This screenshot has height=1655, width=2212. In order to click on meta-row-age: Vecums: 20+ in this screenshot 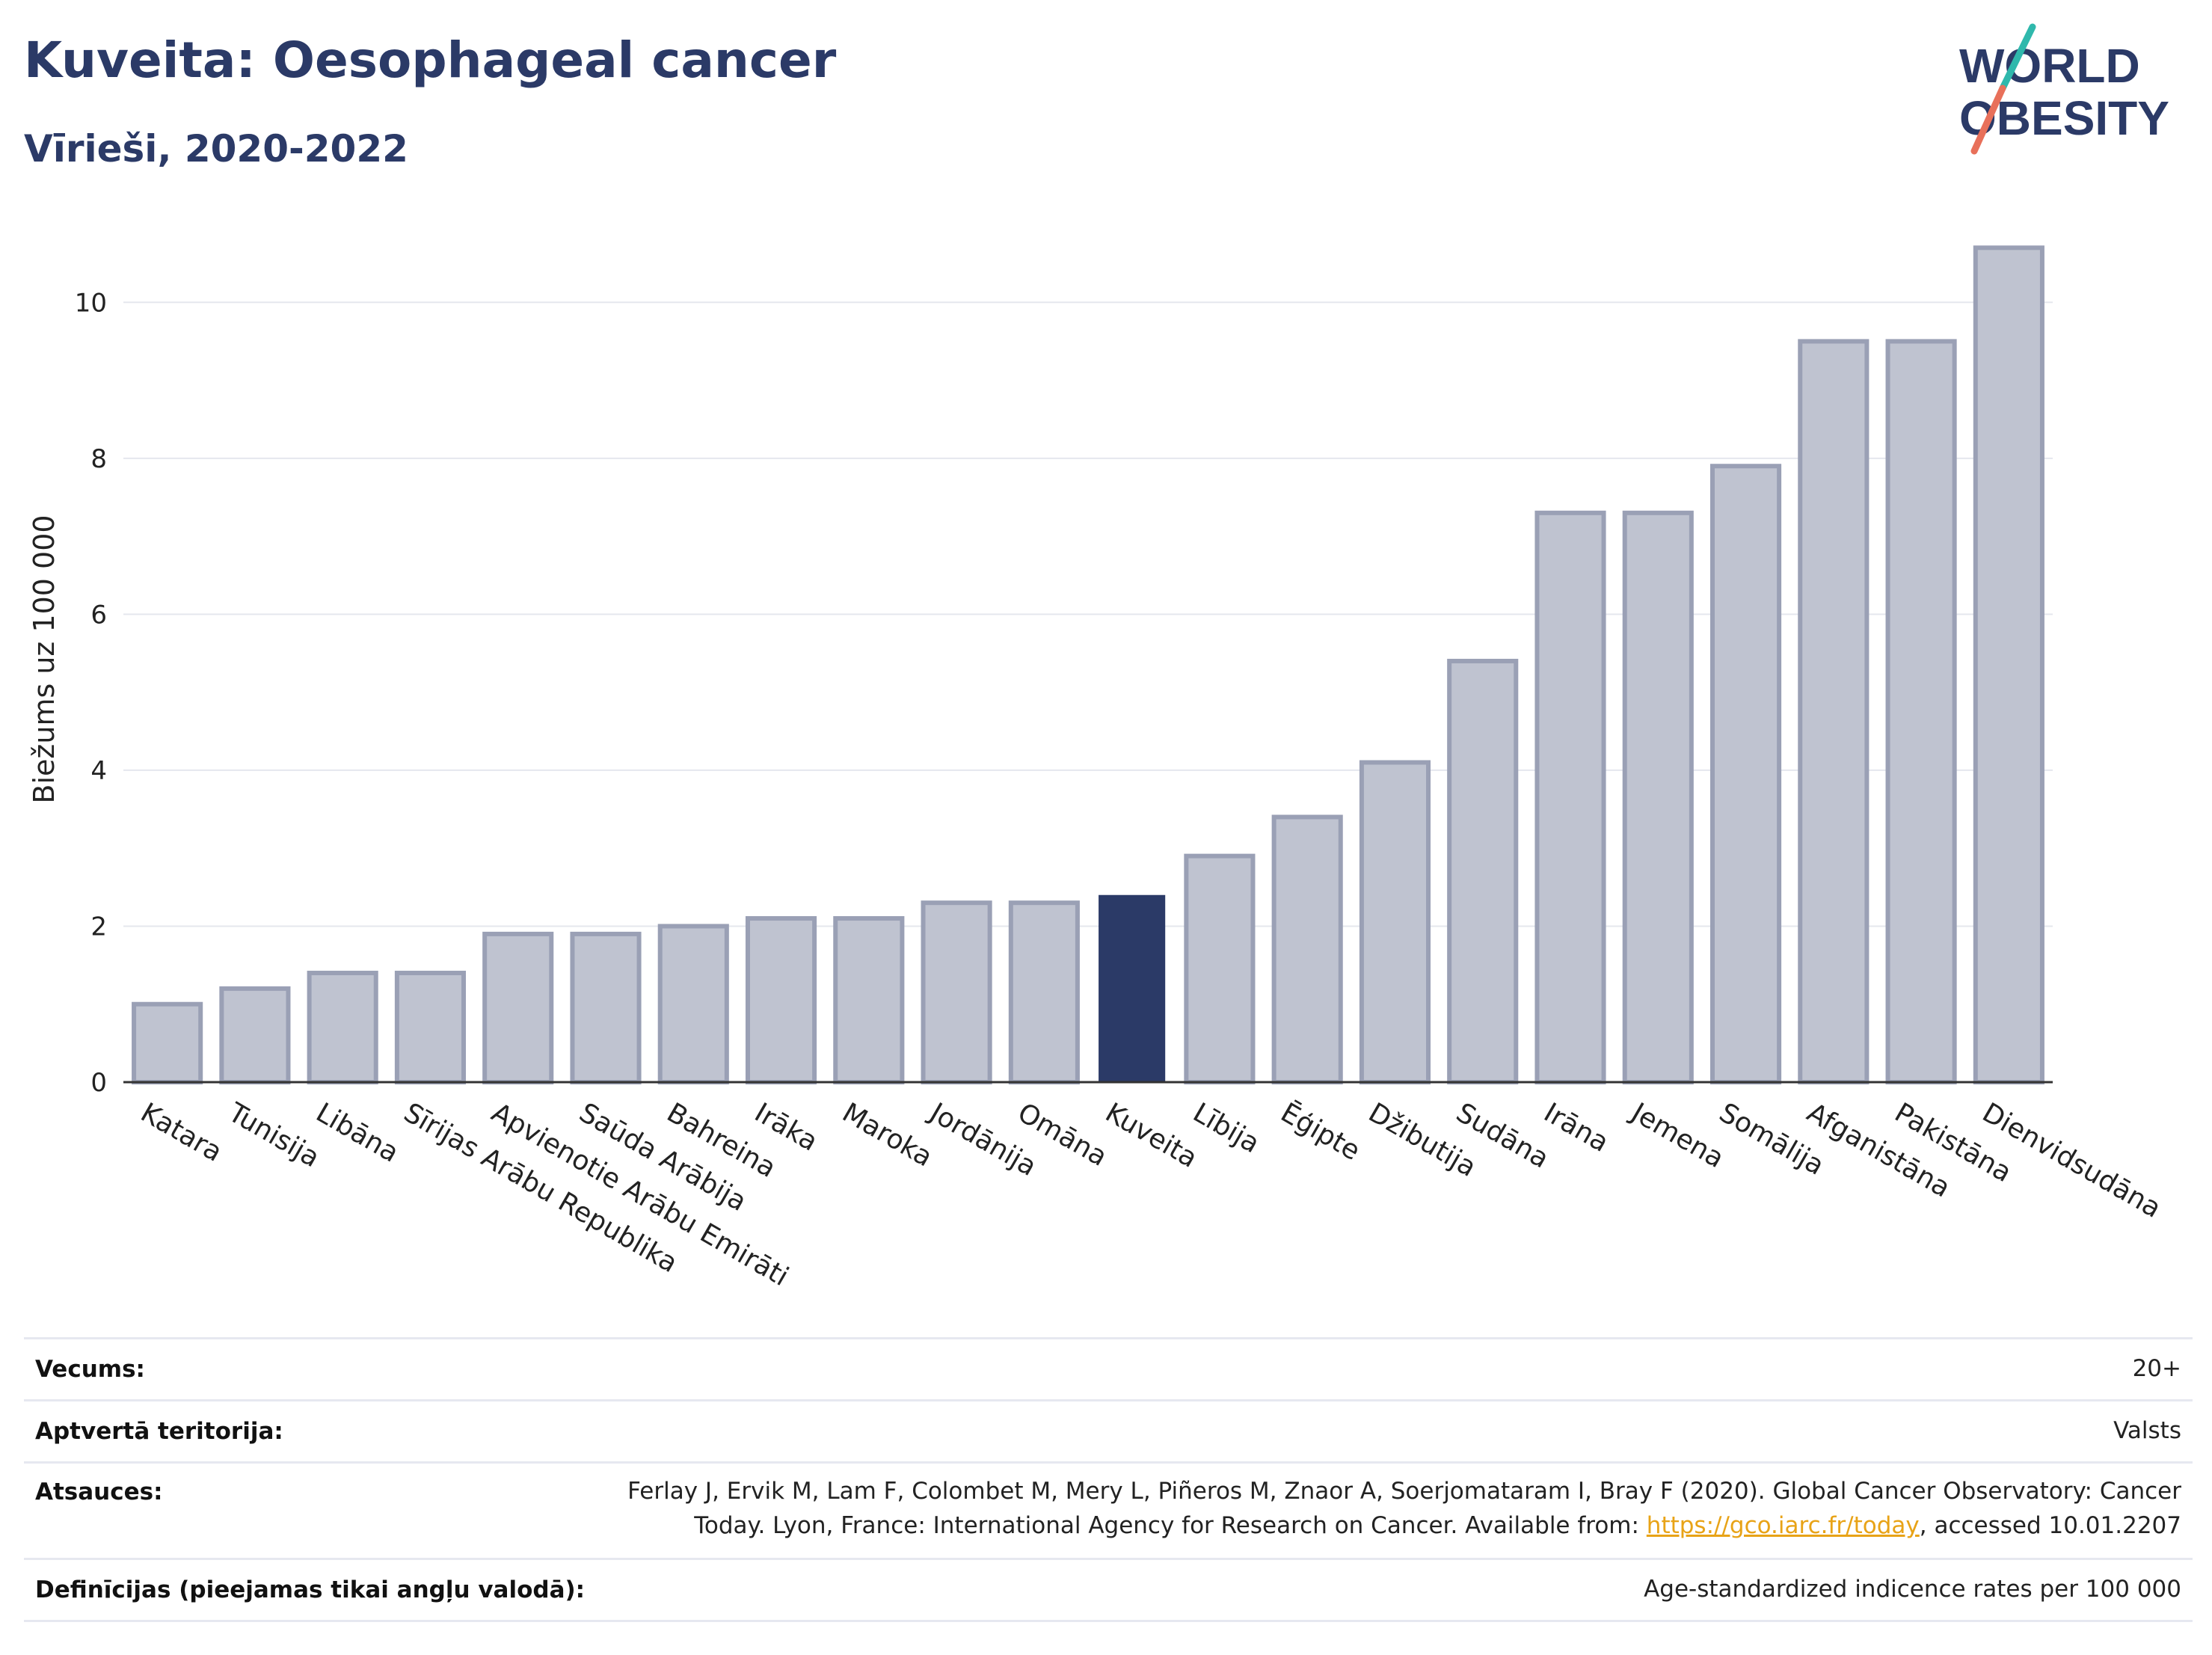, I will do `click(1108, 1370)`.